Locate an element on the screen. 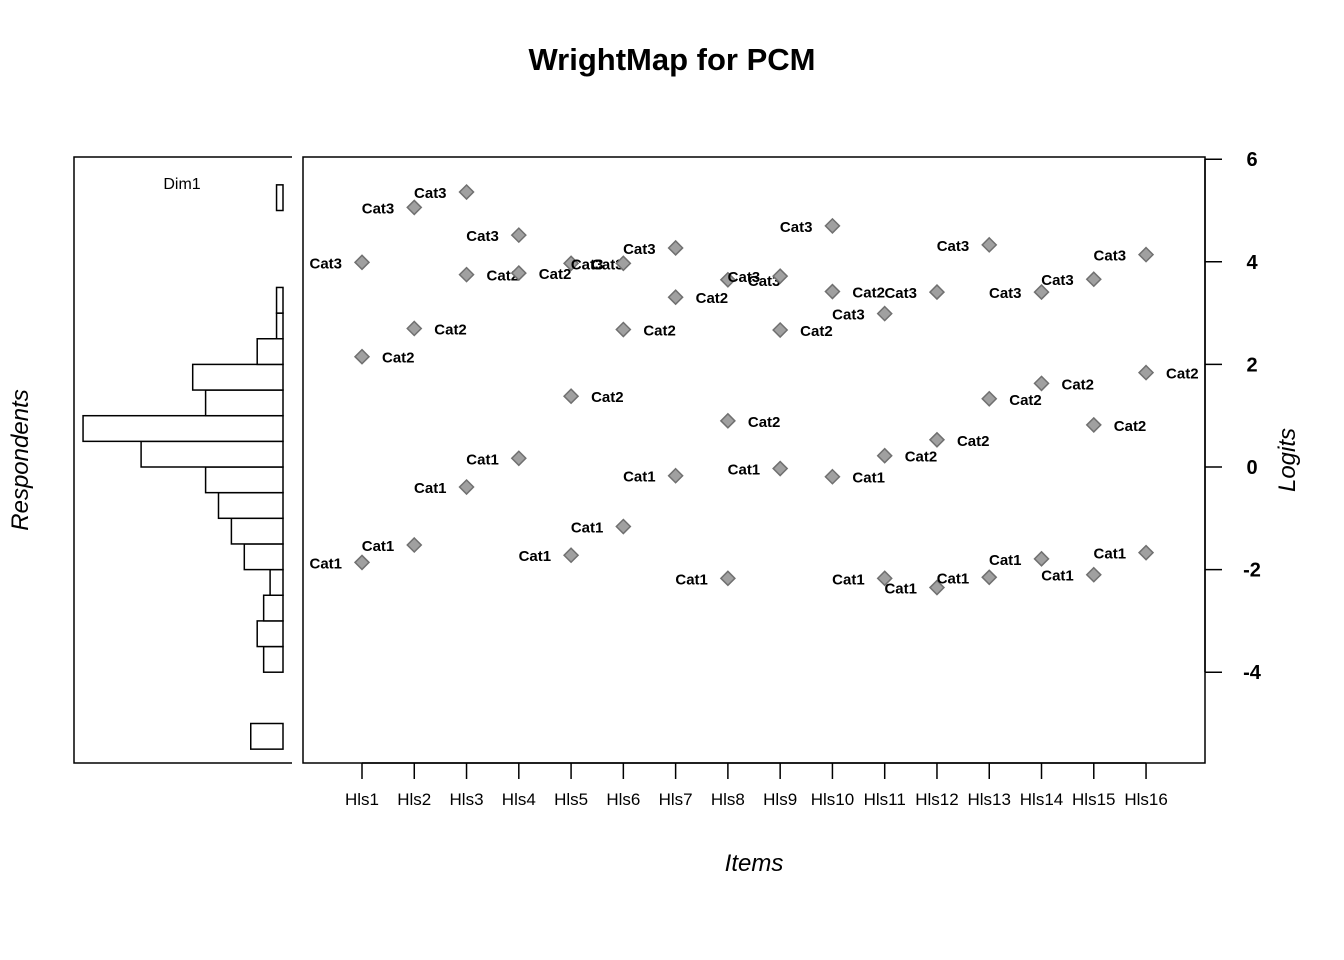 The width and height of the screenshot is (1344, 960). histogram-panel-frame is located at coordinates (182, 460).